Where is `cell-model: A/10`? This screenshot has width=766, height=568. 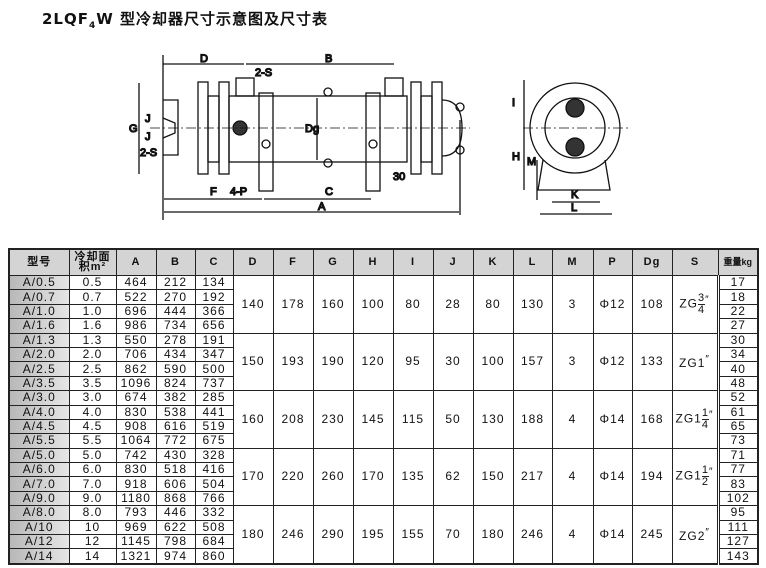
cell-model: A/10 is located at coordinates (39, 527).